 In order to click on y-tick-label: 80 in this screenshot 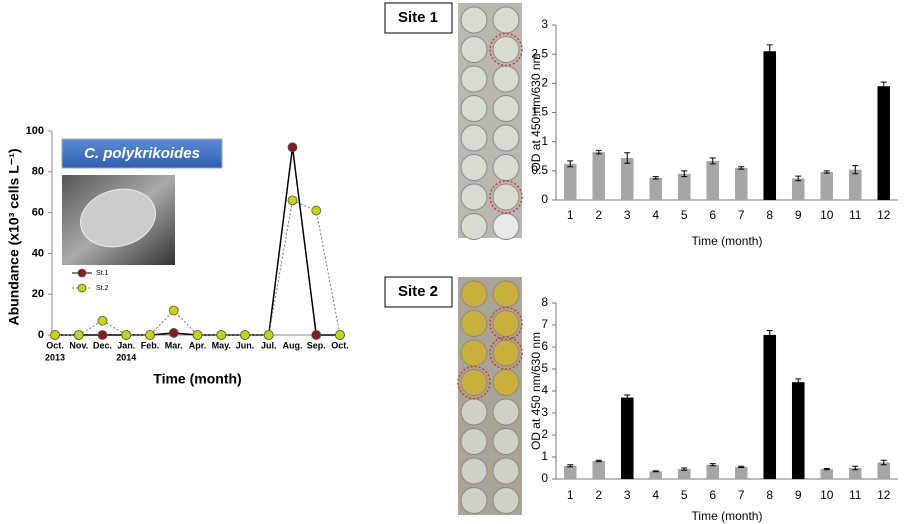, I will do `click(38, 172)`.